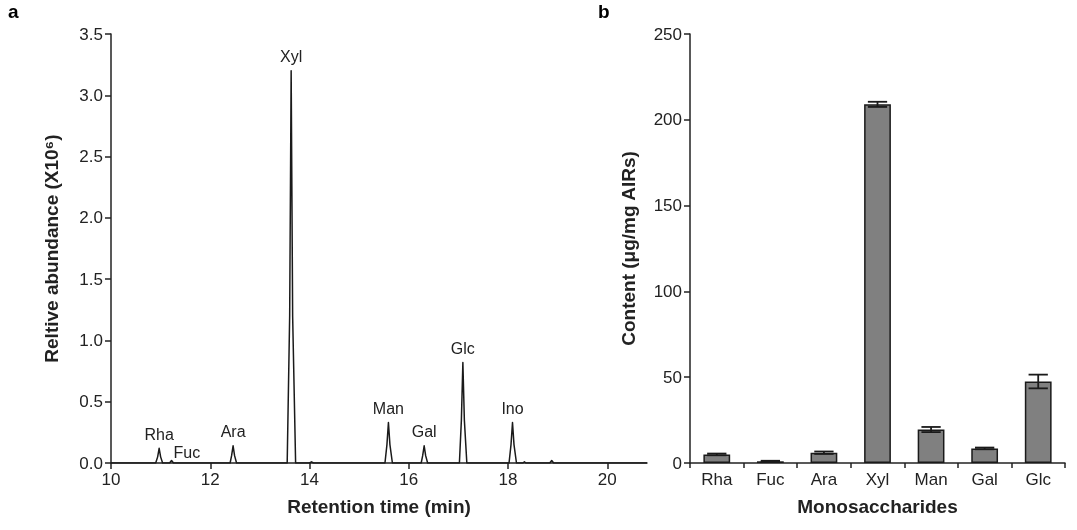 This screenshot has height=530, width=1077. Describe the element at coordinates (111, 479) in the screenshot. I see `x-tick-label: 10` at that location.